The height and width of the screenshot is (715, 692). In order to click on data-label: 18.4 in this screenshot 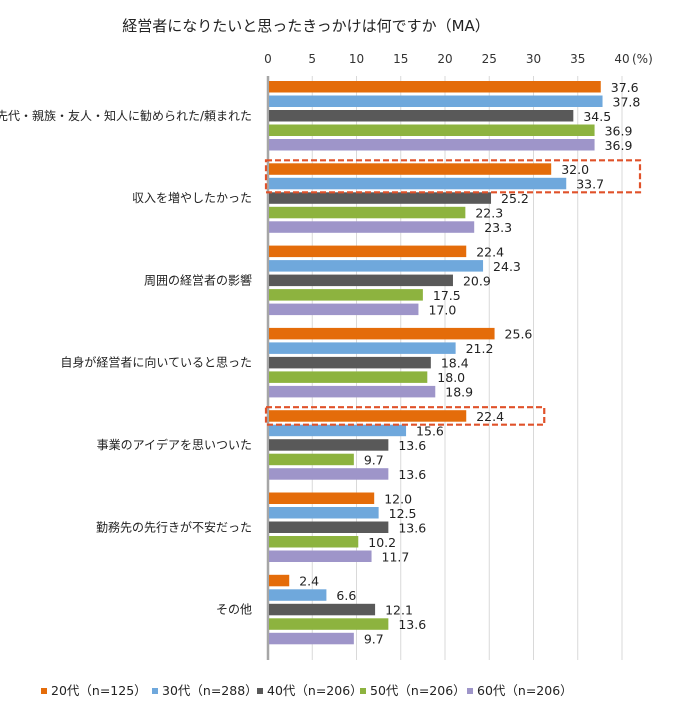, I will do `click(455, 363)`.